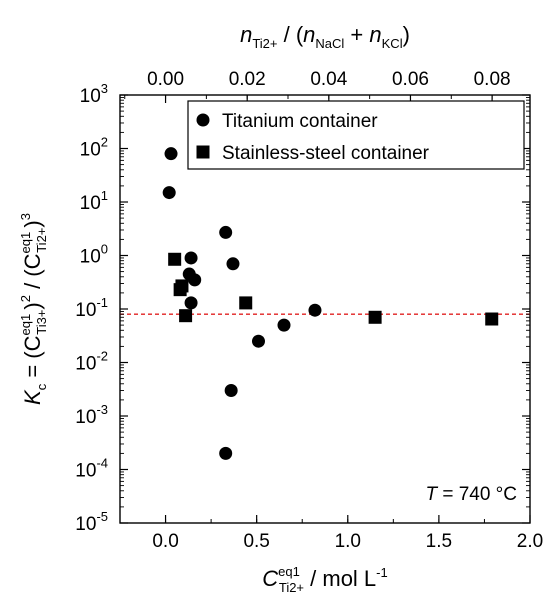 This screenshot has width=550, height=605. I want to click on top-tick-label: 0.06, so click(410, 79).